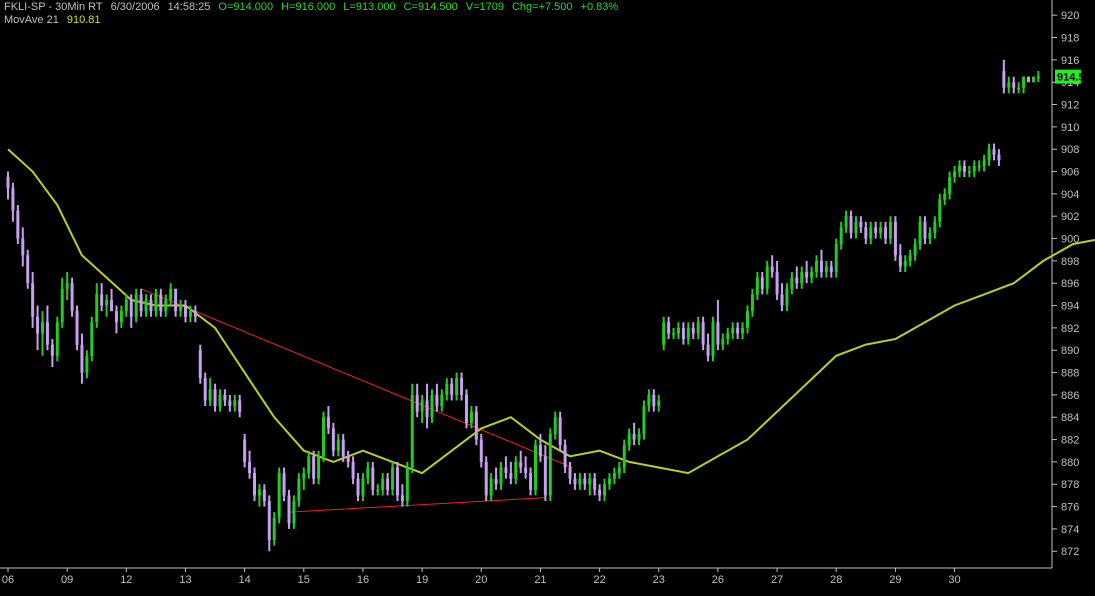 This screenshot has height=596, width=1095. I want to click on y-tick-label: 880, so click(1070, 463).